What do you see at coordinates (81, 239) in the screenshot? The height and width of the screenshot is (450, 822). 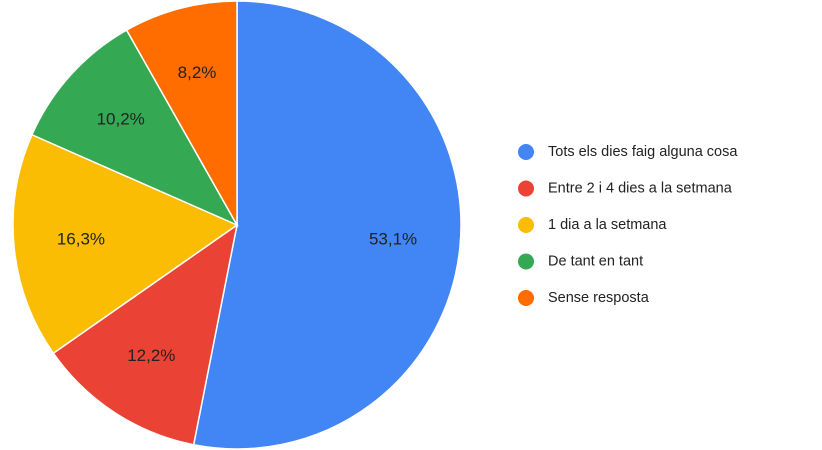 I see `slice-label: 16,3%` at bounding box center [81, 239].